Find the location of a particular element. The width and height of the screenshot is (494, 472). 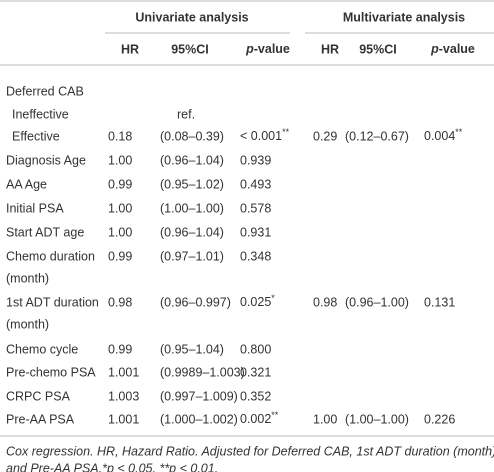

value: < 0.001 is located at coordinates (261, 136).